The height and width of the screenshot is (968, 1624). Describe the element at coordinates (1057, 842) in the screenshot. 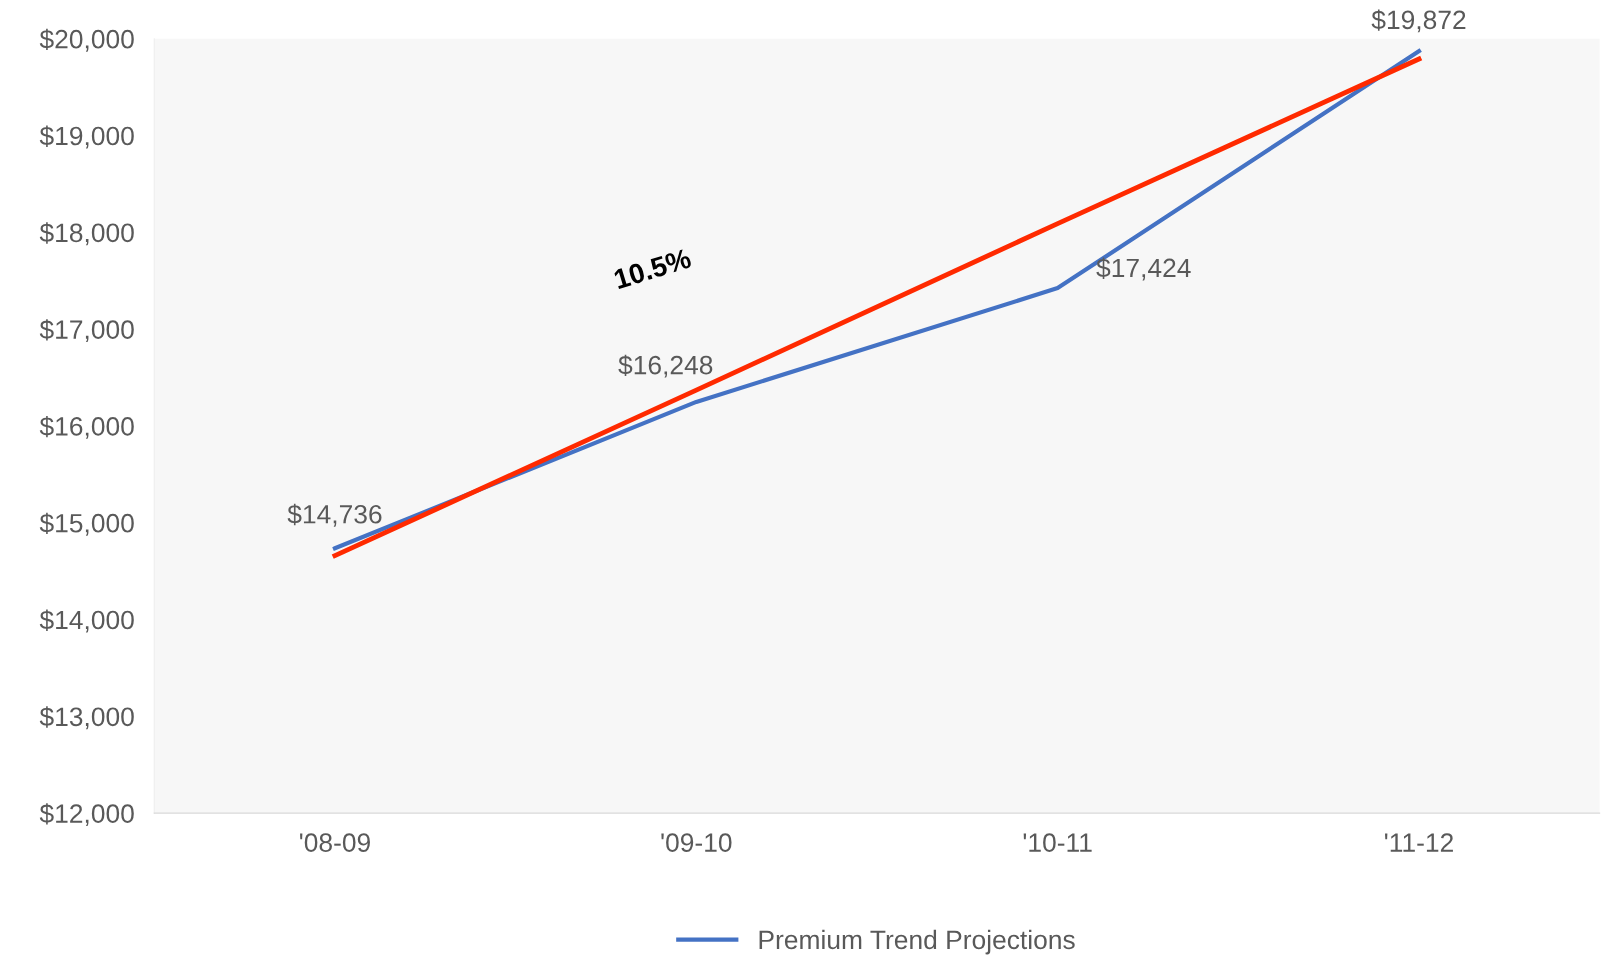

I see `x-tick-label: '10-11` at that location.